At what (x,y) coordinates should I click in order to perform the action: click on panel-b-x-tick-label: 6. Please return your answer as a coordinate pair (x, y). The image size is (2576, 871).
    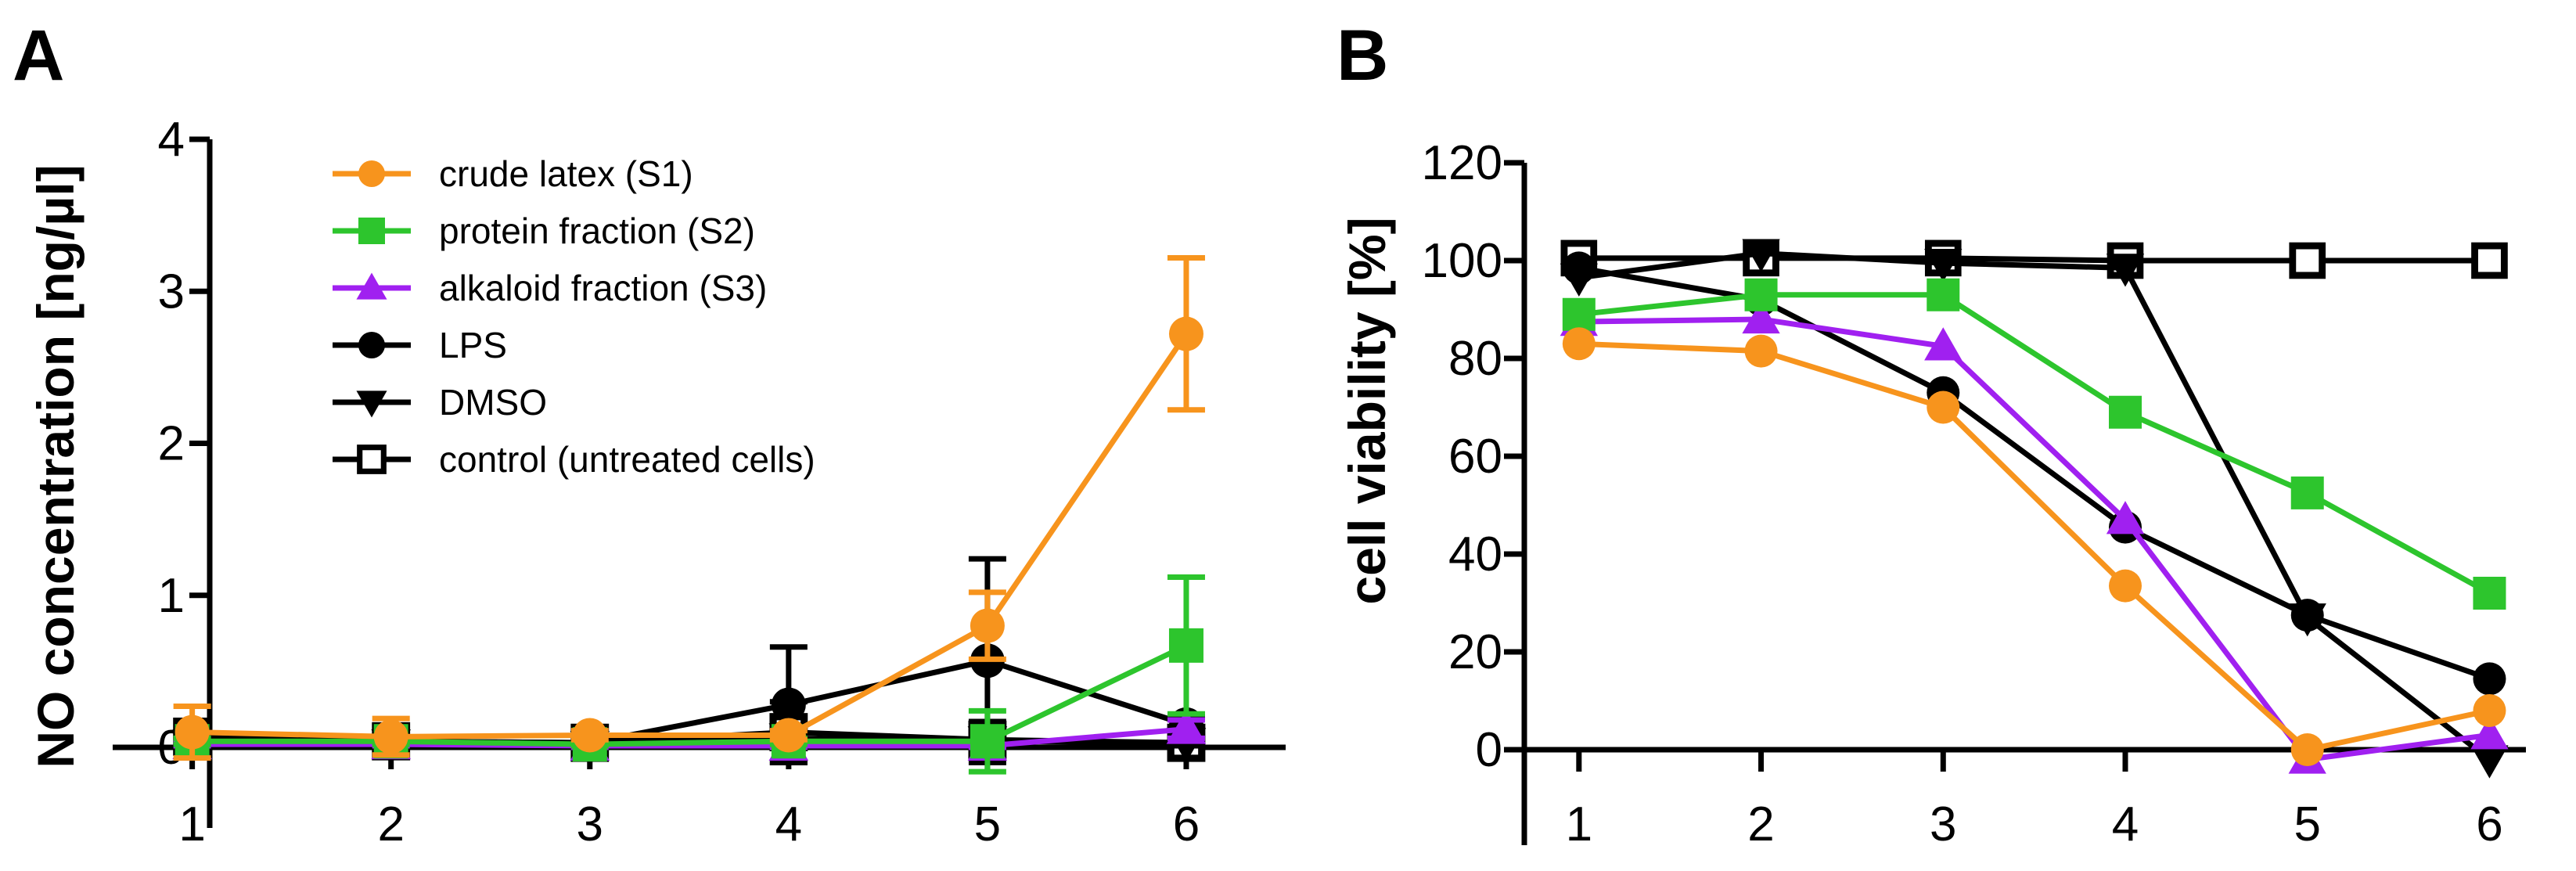
    Looking at the image, I should click on (2489, 824).